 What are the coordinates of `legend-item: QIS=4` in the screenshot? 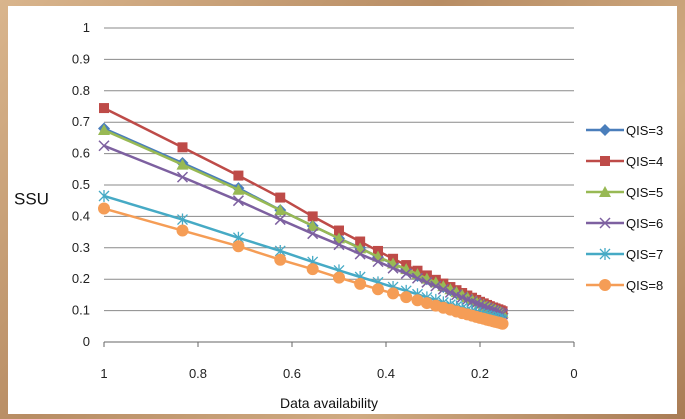 It's located at (624, 161).